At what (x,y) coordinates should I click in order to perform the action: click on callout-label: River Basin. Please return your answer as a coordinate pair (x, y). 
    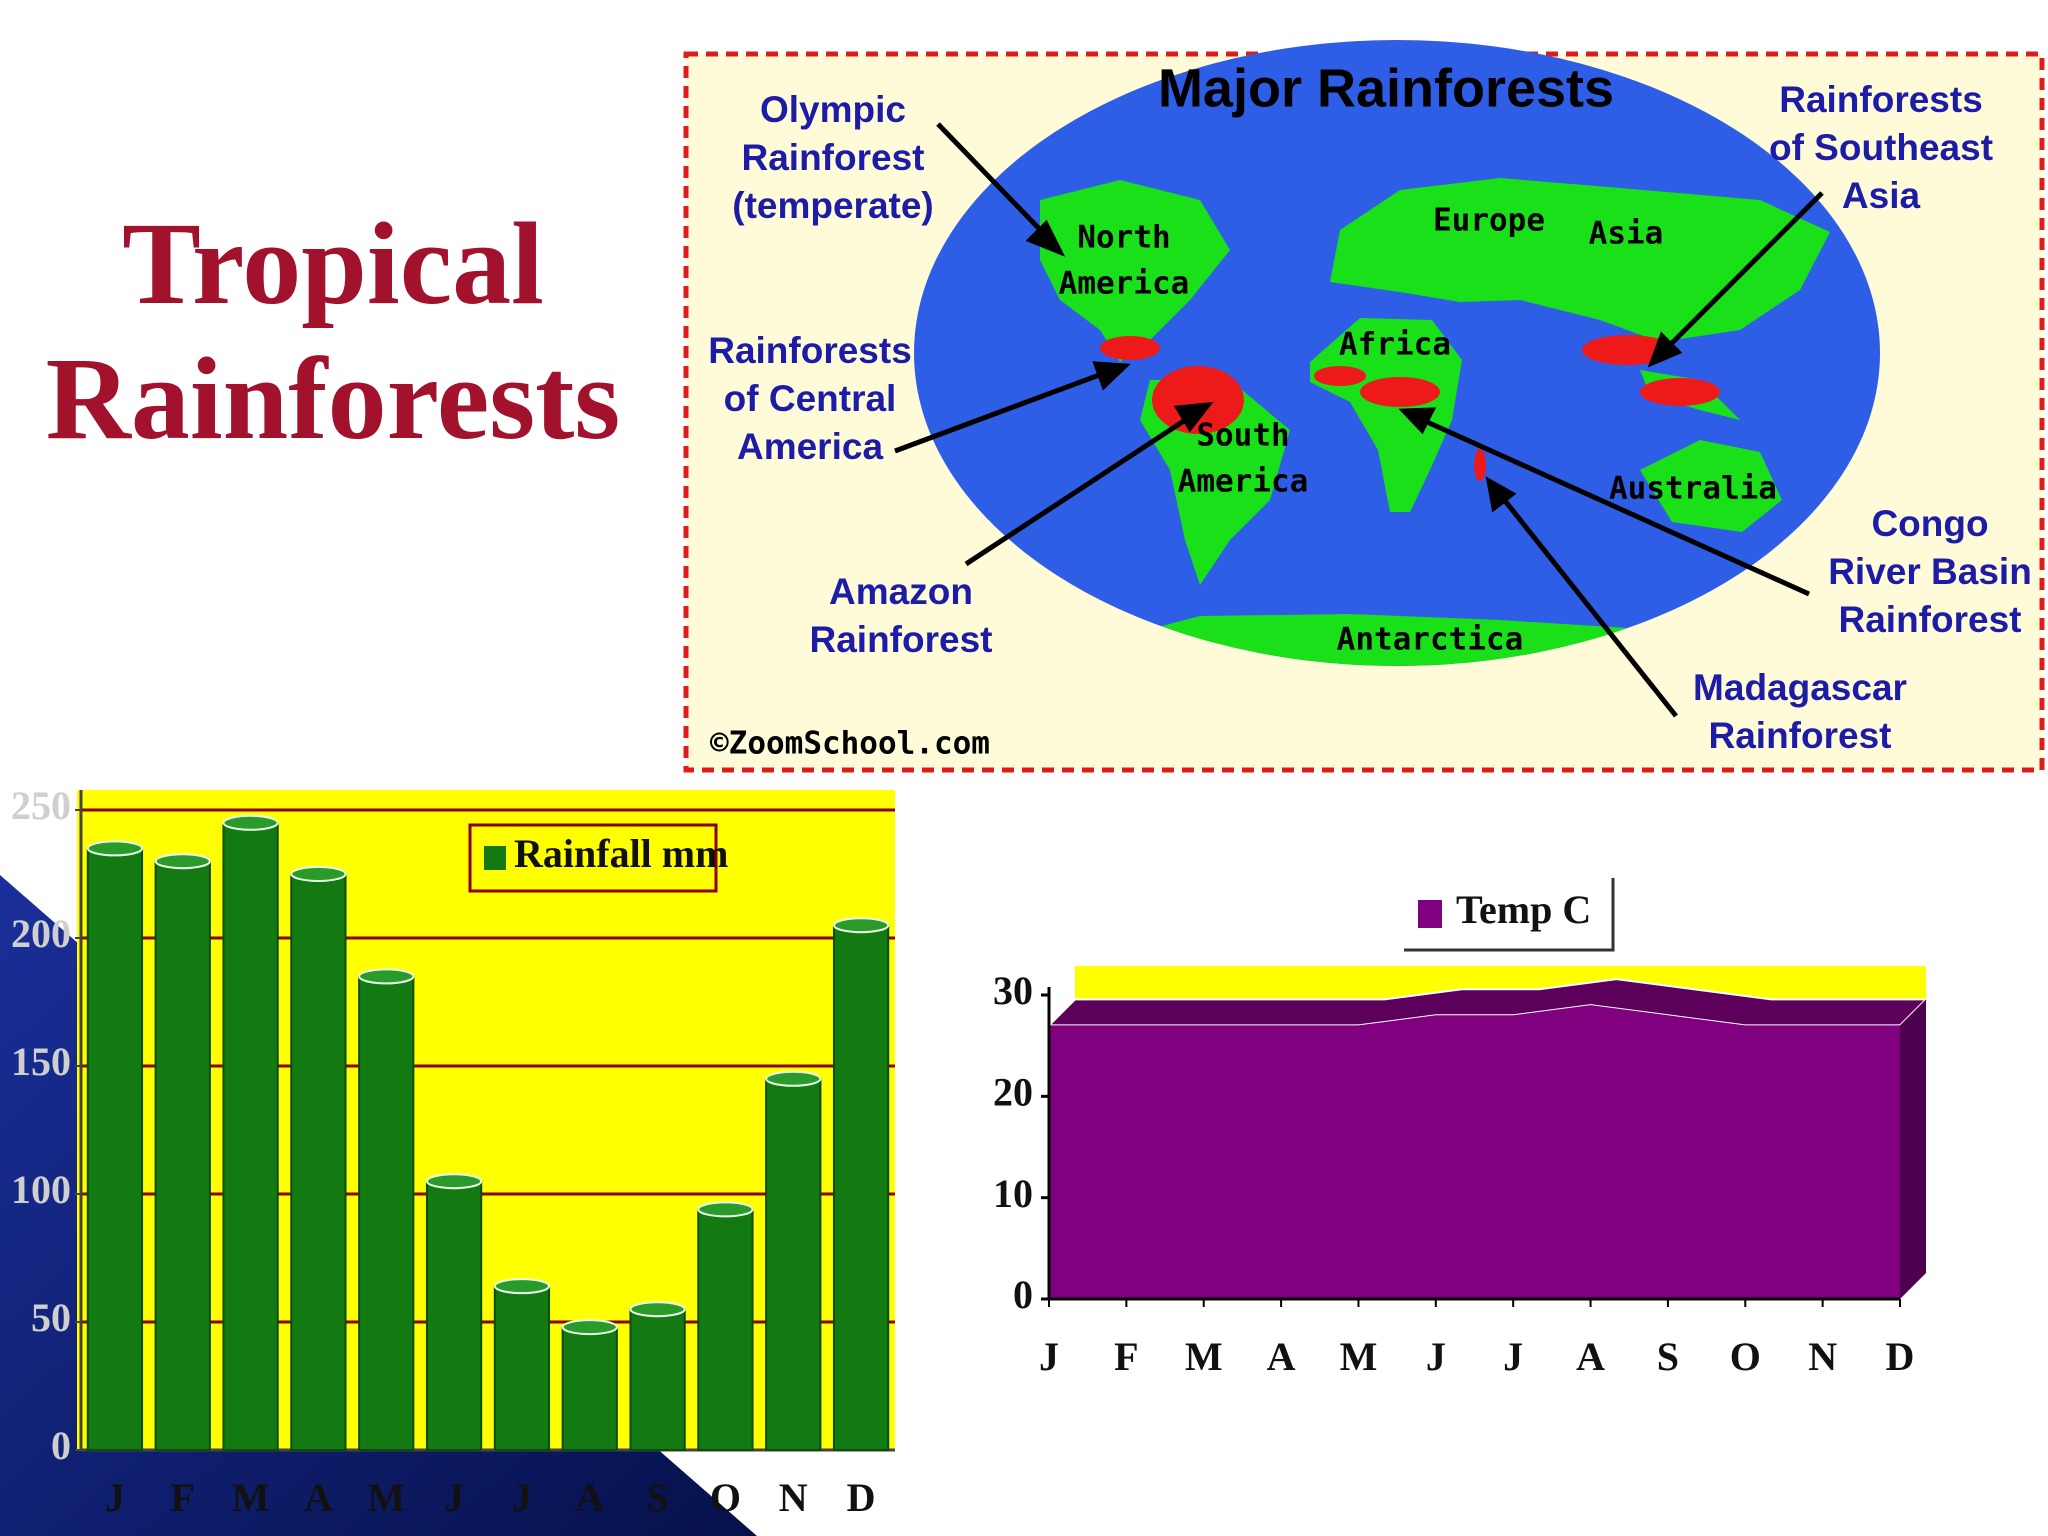
    Looking at the image, I should click on (1930, 571).